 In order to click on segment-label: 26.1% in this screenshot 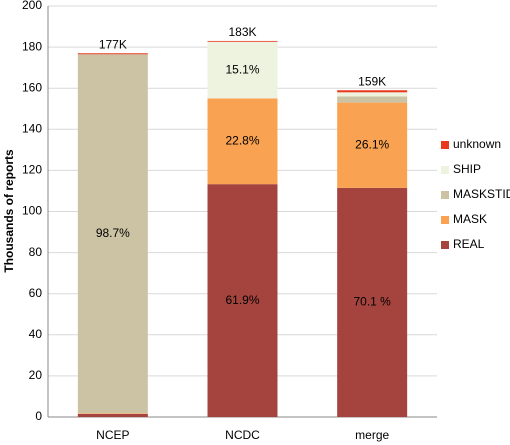, I will do `click(372, 144)`.